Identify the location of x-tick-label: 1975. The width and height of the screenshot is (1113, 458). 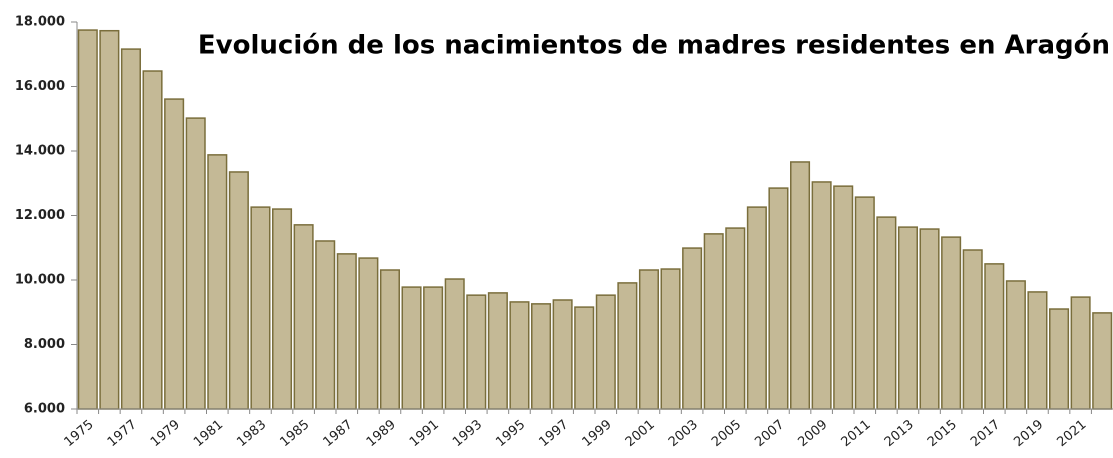
(79, 433).